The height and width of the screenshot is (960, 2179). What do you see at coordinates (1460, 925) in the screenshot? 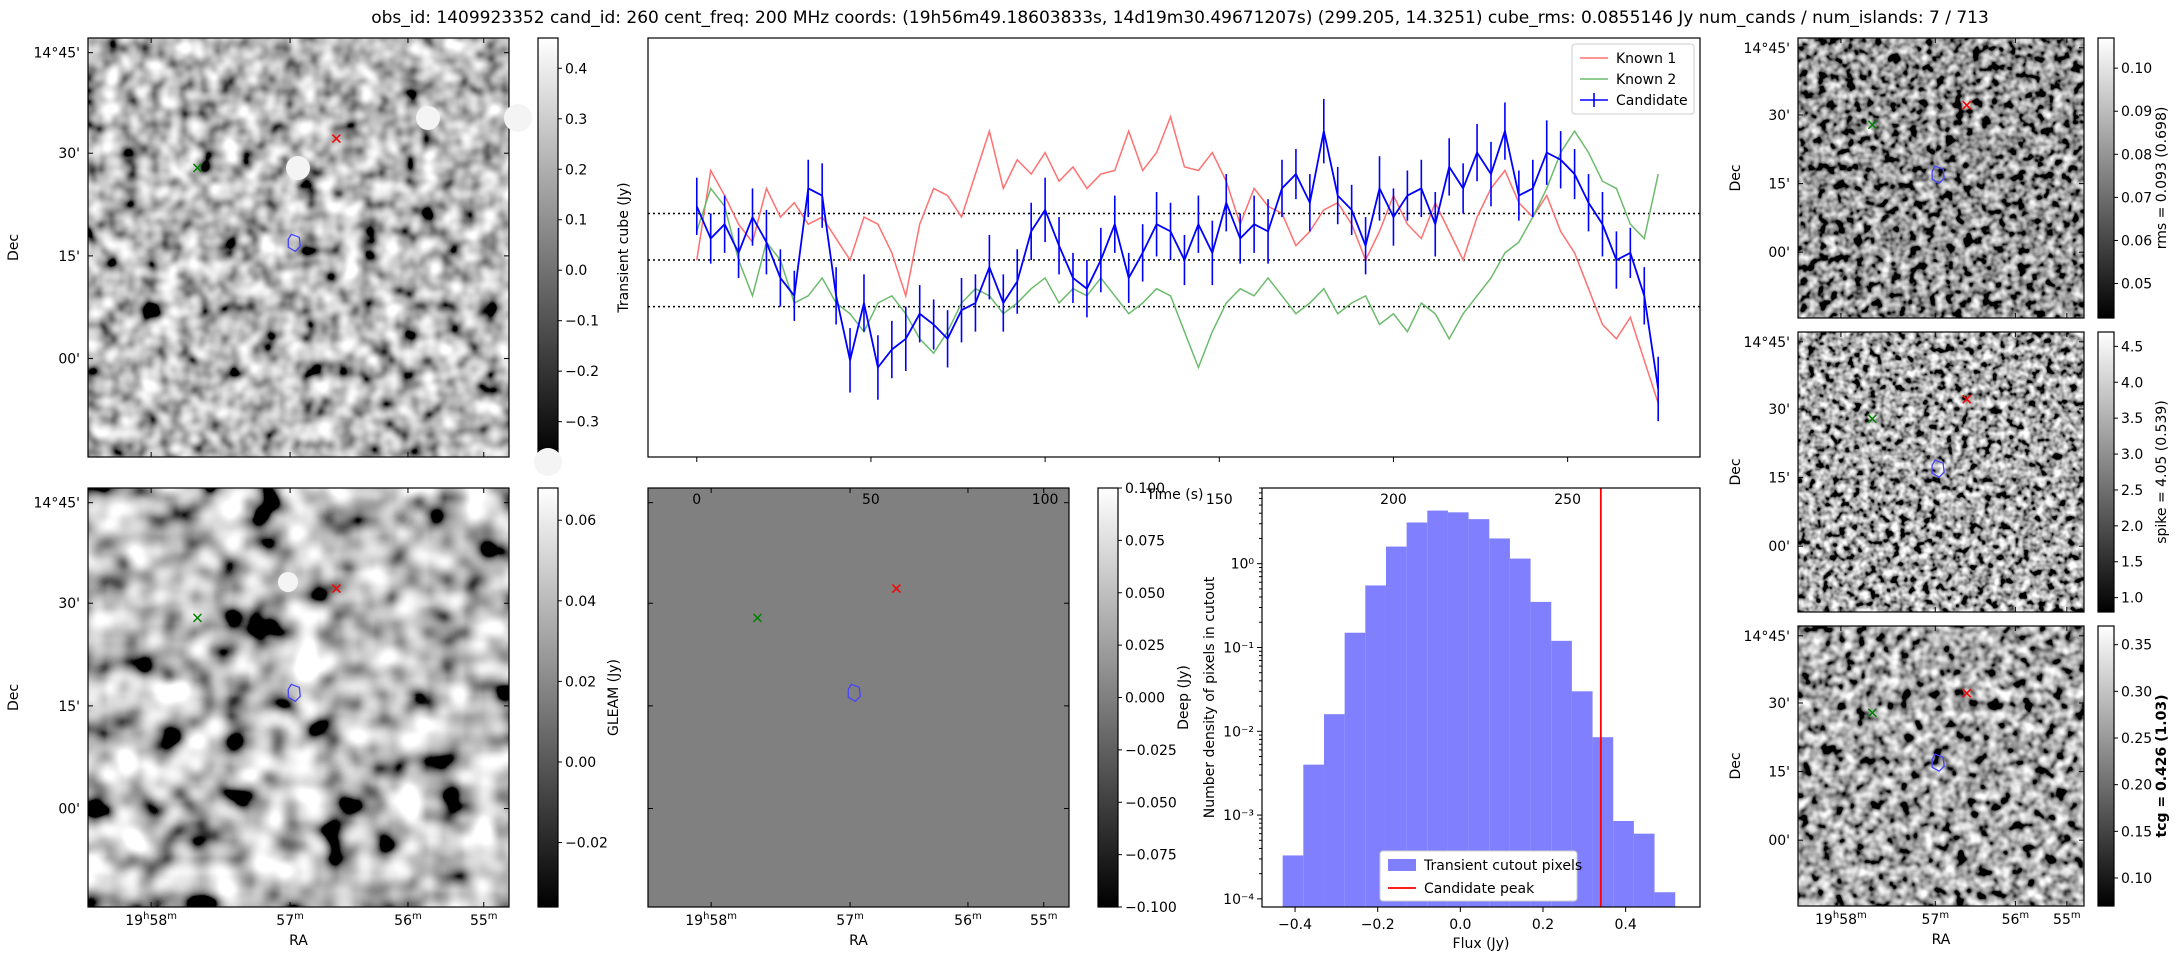
I see `x-tick-label: 0.0` at bounding box center [1460, 925].